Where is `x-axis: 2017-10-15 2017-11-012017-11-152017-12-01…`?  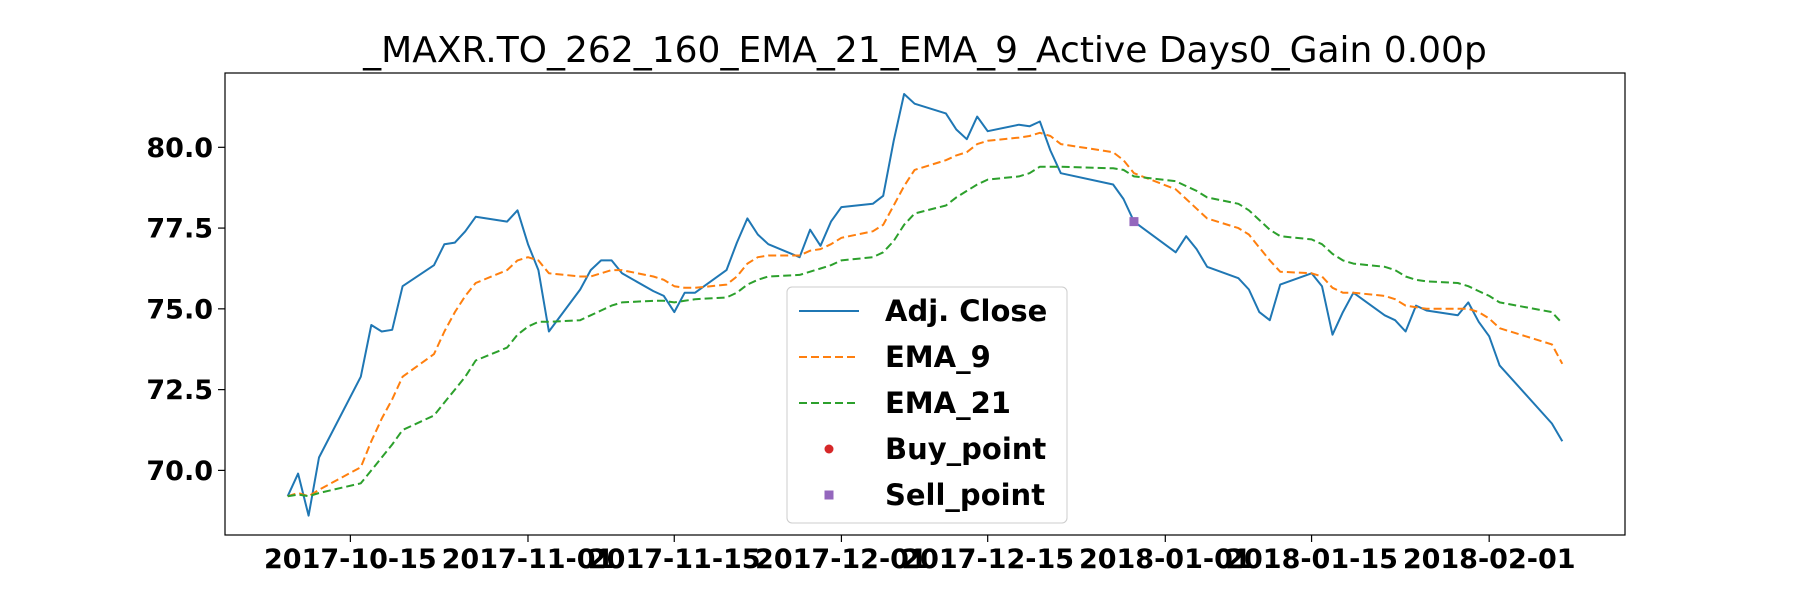
x-axis: 2017-10-15 2017-11-012017-11-152017-12-01… is located at coordinates (920, 555).